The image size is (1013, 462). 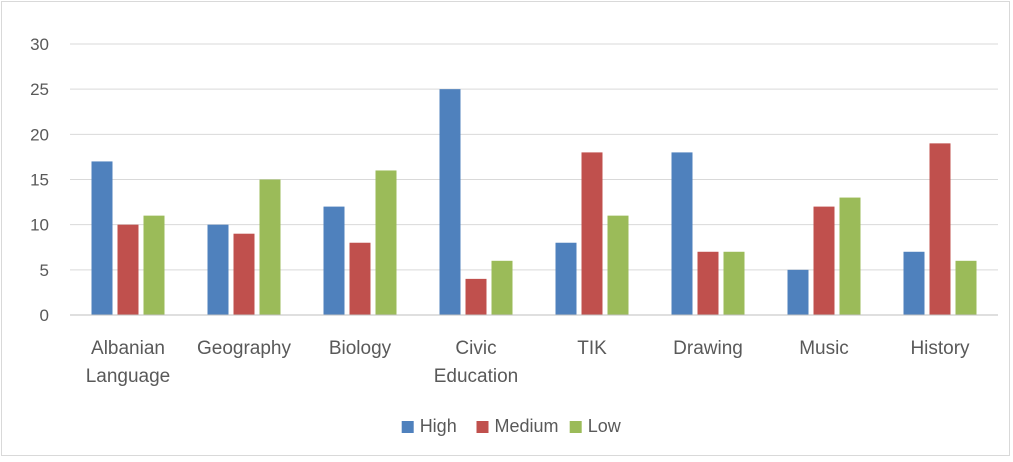 I want to click on y-tick-label: 30, so click(x=39, y=44).